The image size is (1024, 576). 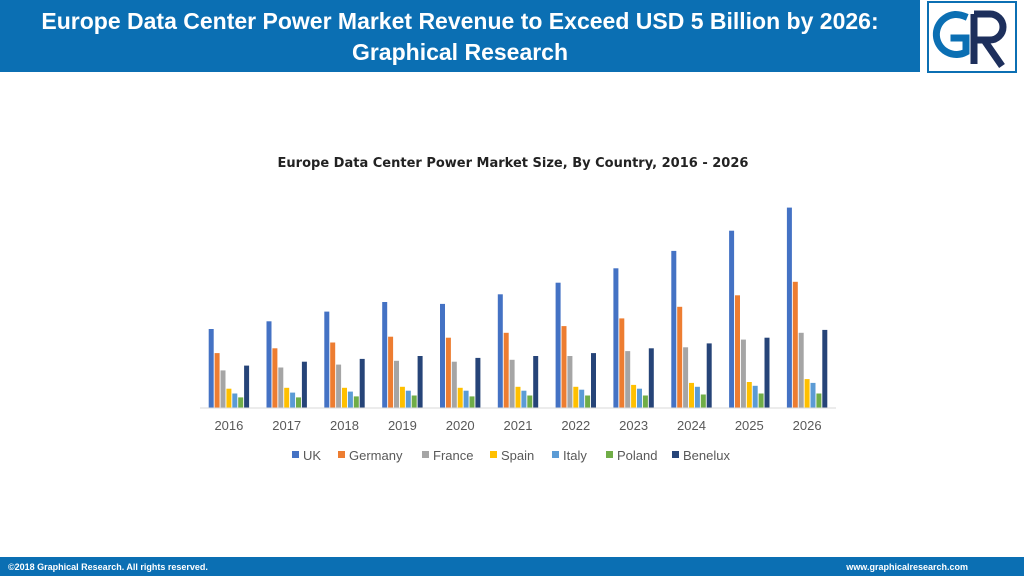 What do you see at coordinates (293, 400) in the screenshot?
I see `bar-italy-2017` at bounding box center [293, 400].